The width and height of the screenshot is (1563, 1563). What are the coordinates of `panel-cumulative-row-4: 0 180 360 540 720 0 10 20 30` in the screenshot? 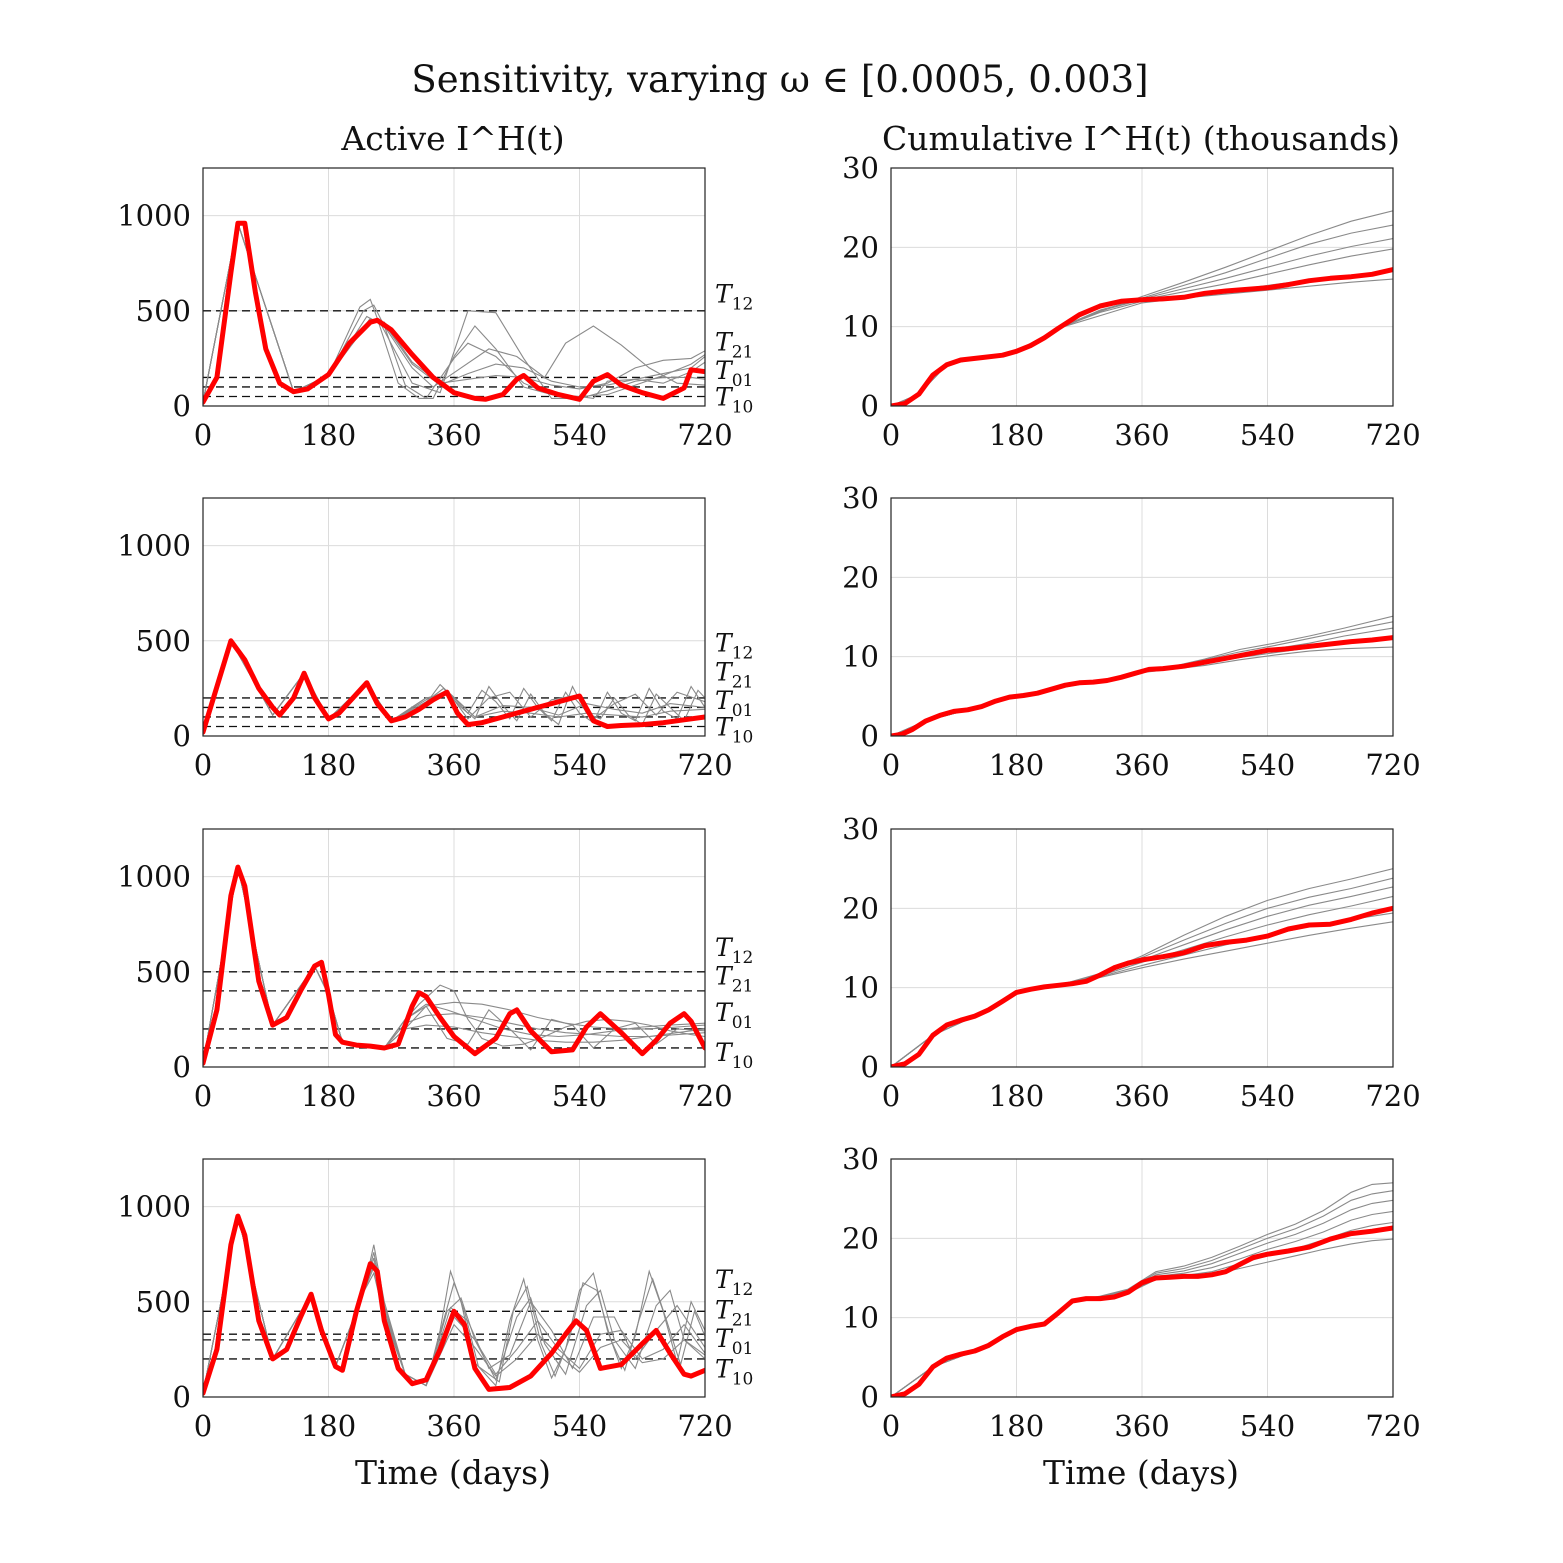 It's located at (1131, 1292).